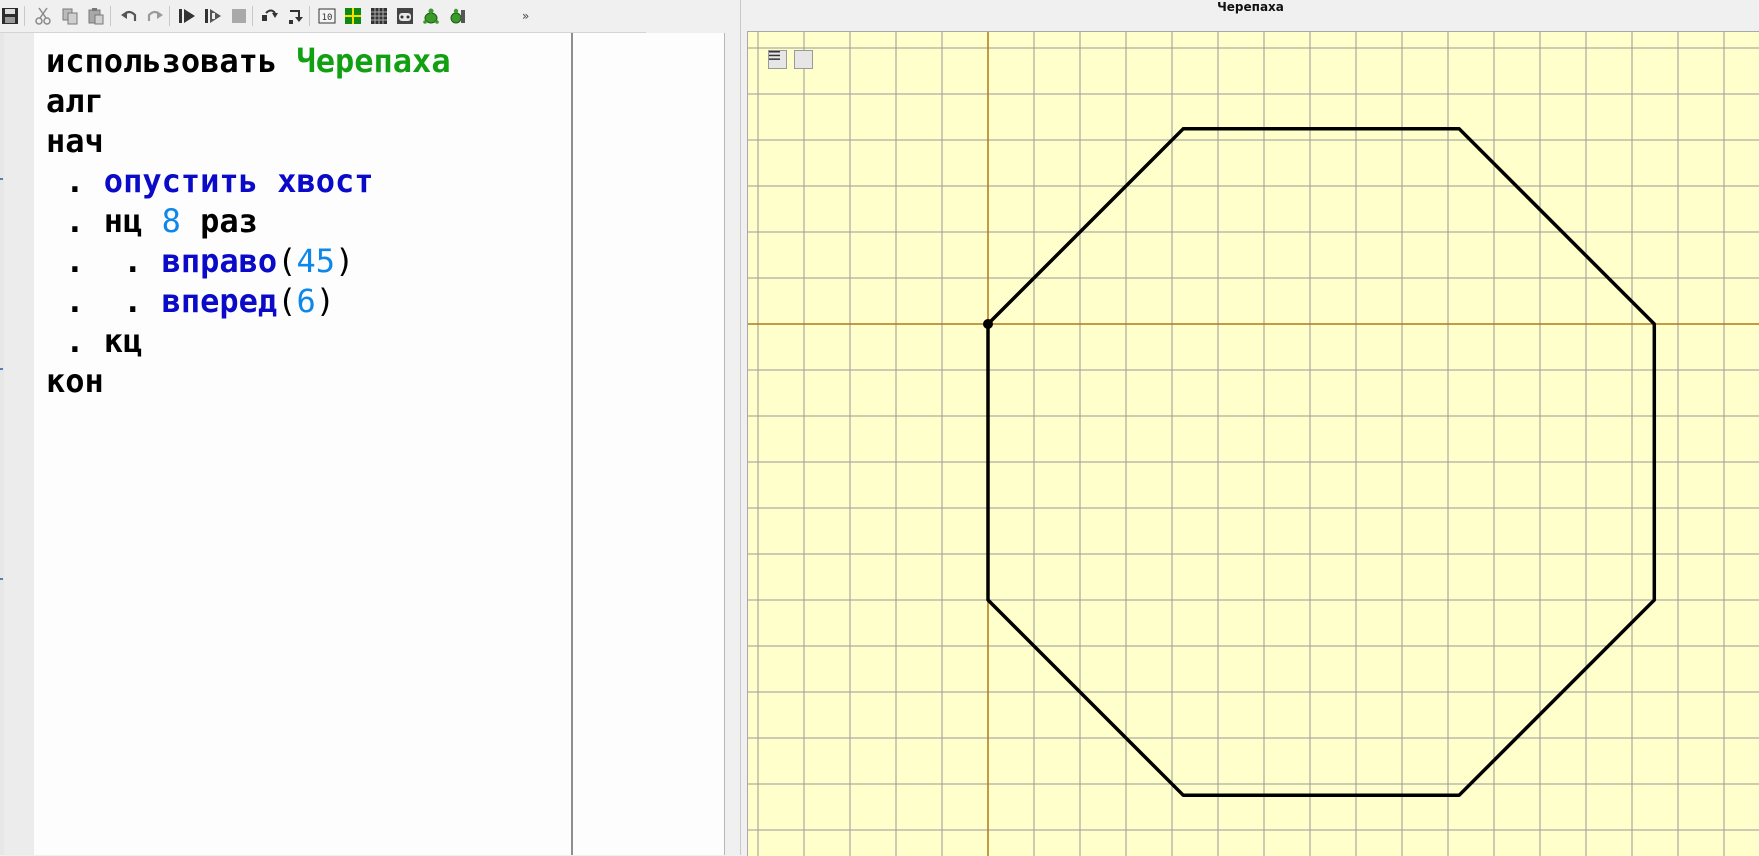 This screenshot has height=856, width=1759. What do you see at coordinates (155, 16) in the screenshot?
I see `redo-icon` at bounding box center [155, 16].